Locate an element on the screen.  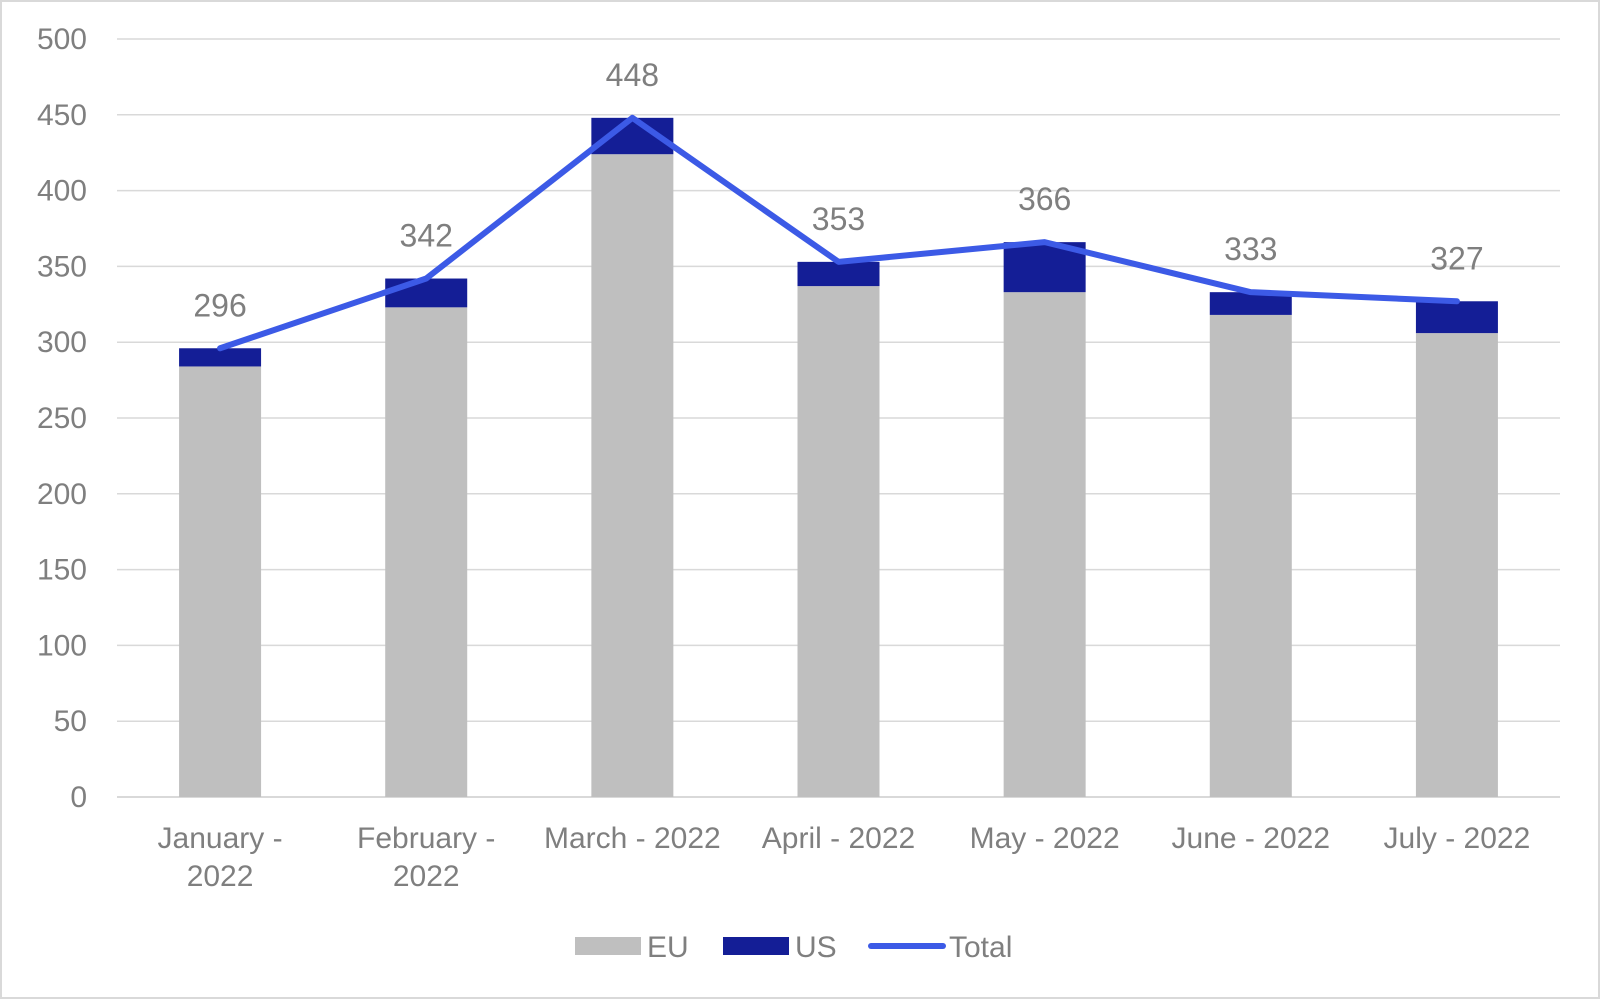
y-tick-label: 100 is located at coordinates (62, 645).